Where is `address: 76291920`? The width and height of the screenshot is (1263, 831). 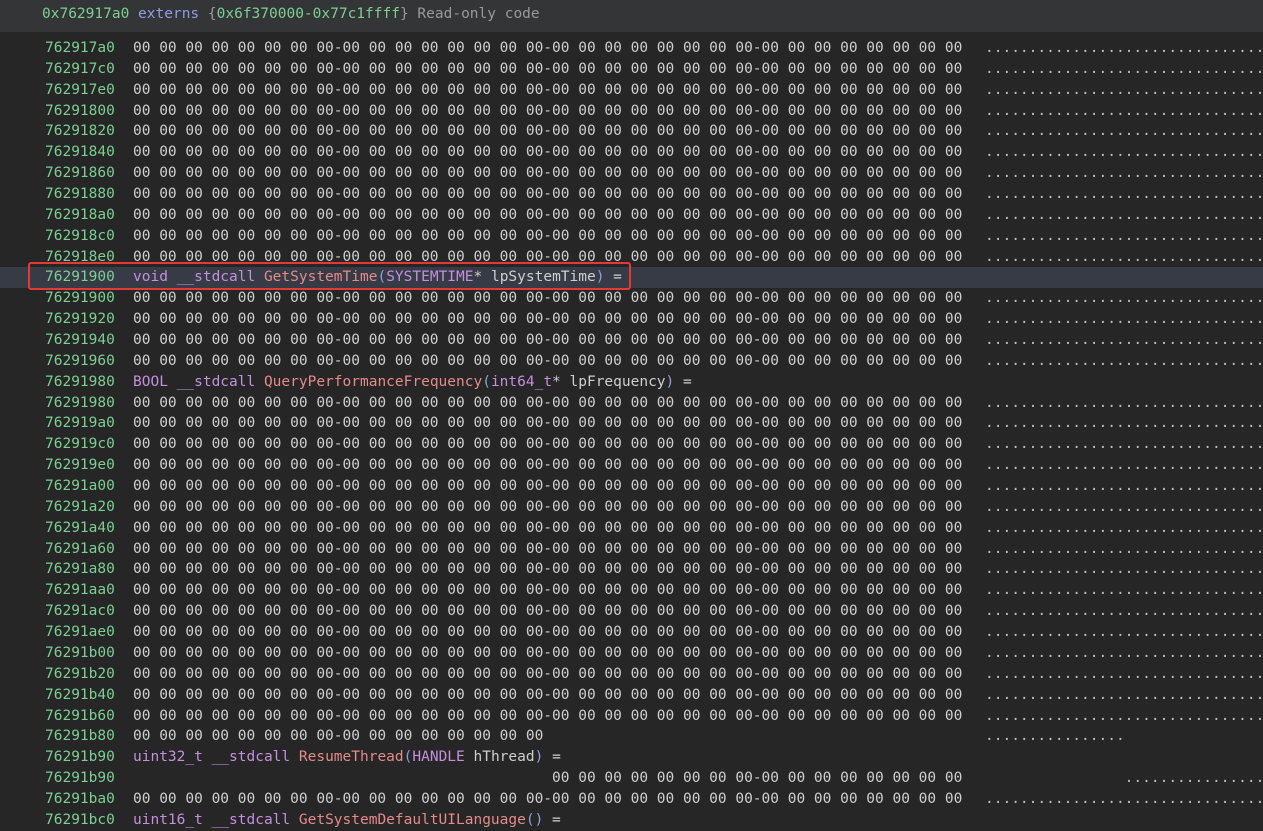 address: 76291920 is located at coordinates (80, 319).